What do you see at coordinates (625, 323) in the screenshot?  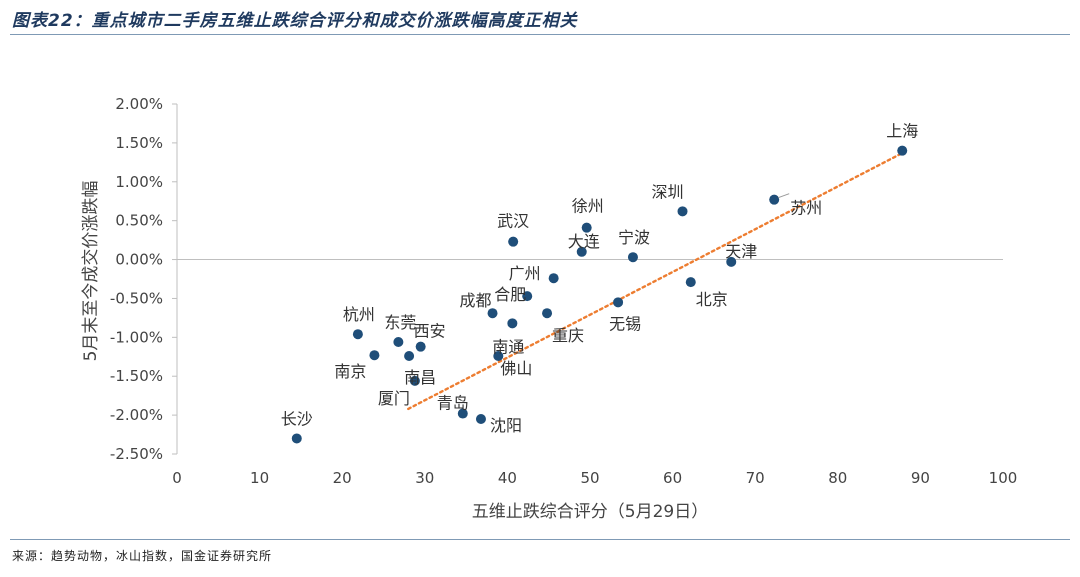 I see `point-label: 无锡` at bounding box center [625, 323].